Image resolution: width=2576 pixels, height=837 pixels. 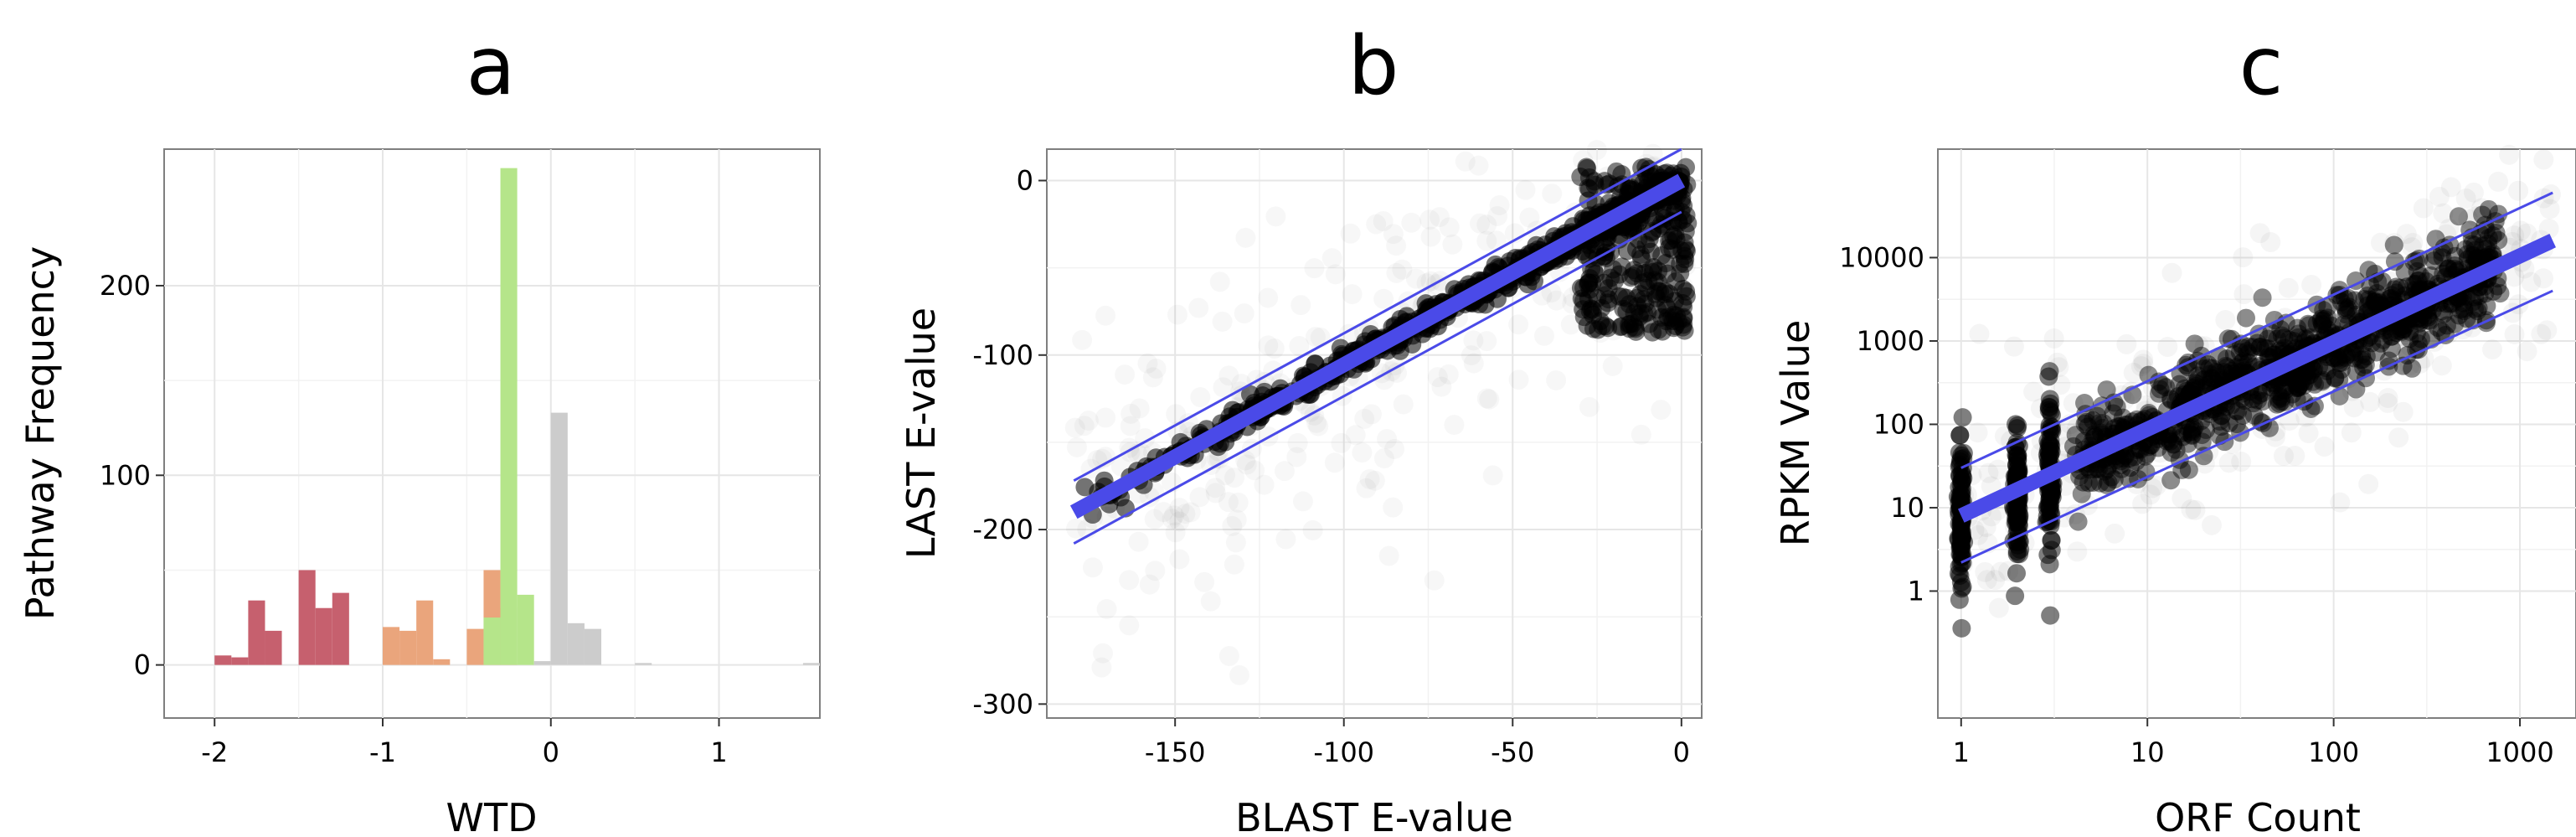 What do you see at coordinates (125, 475) in the screenshot?
I see `y-tick-label: 100` at bounding box center [125, 475].